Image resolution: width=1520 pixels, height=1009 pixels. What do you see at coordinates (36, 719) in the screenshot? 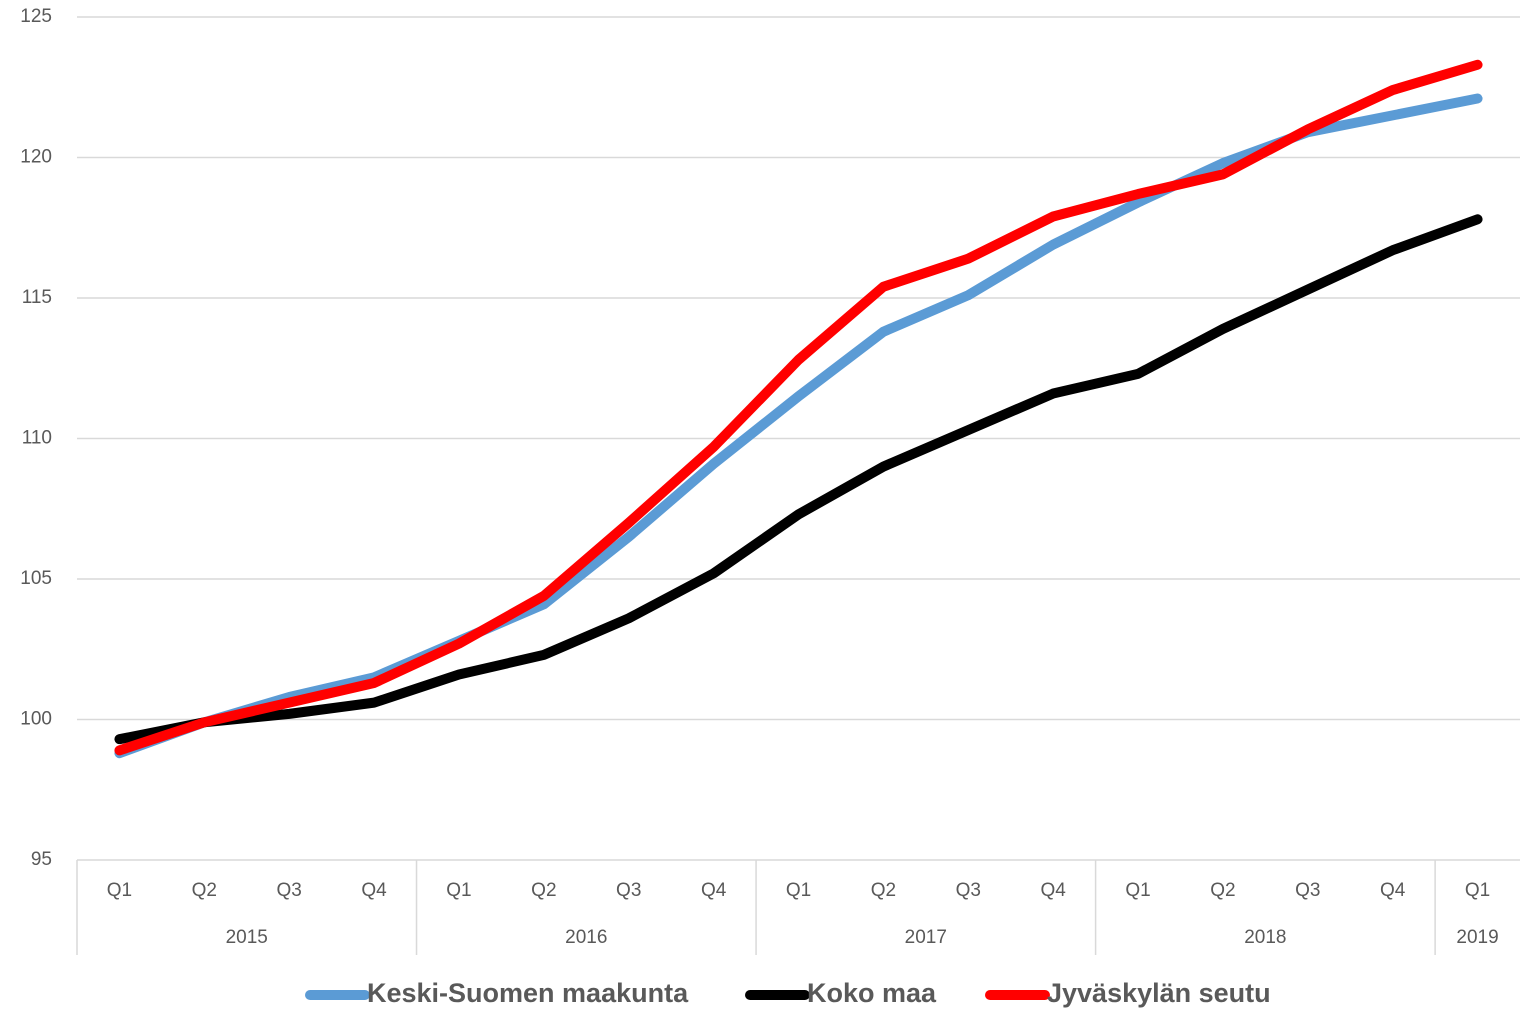
I see `y-tick-label: 100` at bounding box center [36, 719].